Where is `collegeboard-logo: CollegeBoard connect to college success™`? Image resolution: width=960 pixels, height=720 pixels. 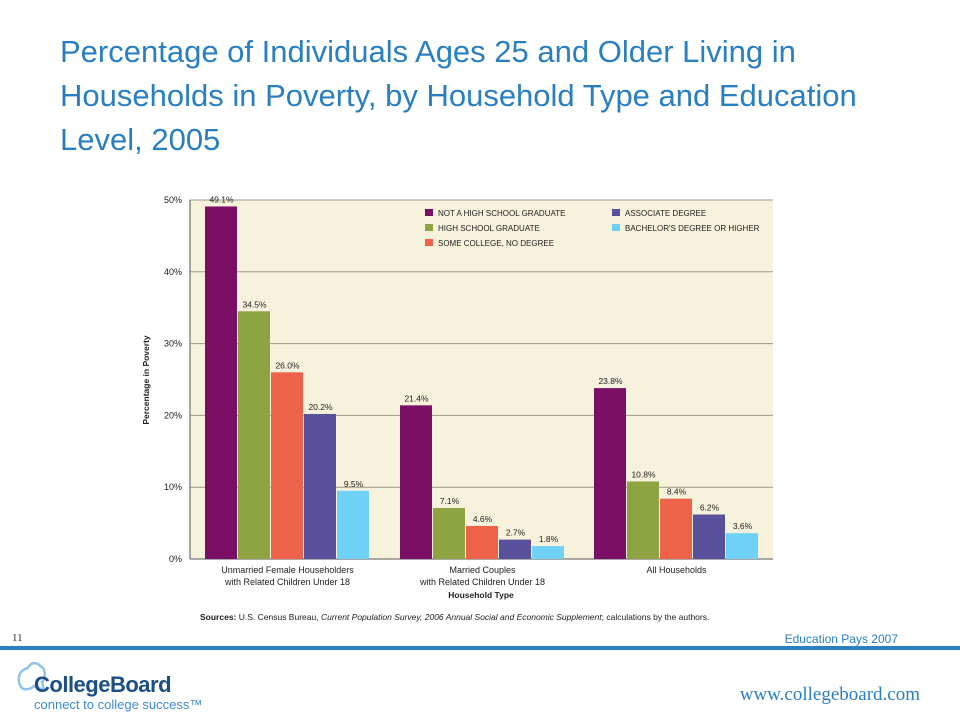
collegeboard-logo: CollegeBoard connect to college success™ is located at coordinates (132, 686).